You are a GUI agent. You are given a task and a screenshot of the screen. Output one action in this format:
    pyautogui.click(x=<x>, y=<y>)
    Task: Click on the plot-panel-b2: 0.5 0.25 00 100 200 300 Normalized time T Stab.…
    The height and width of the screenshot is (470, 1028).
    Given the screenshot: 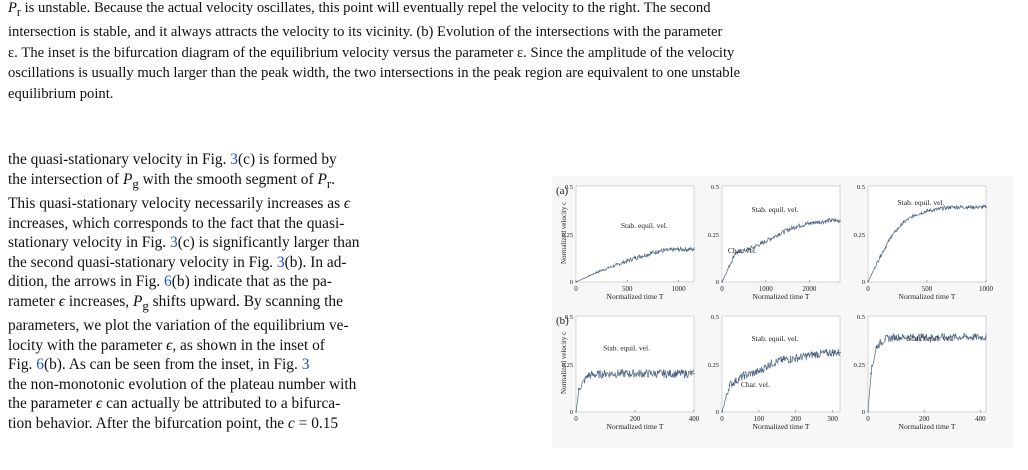 What is the action you would take?
    pyautogui.click(x=774, y=372)
    